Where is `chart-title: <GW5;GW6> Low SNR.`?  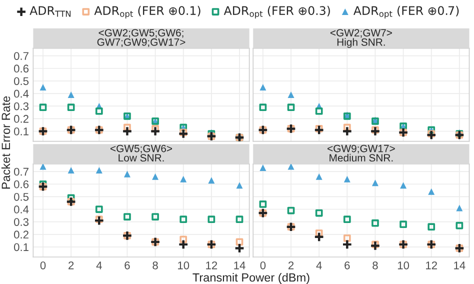 chart-title: <GW5;GW6> Low SNR. is located at coordinates (141, 153).